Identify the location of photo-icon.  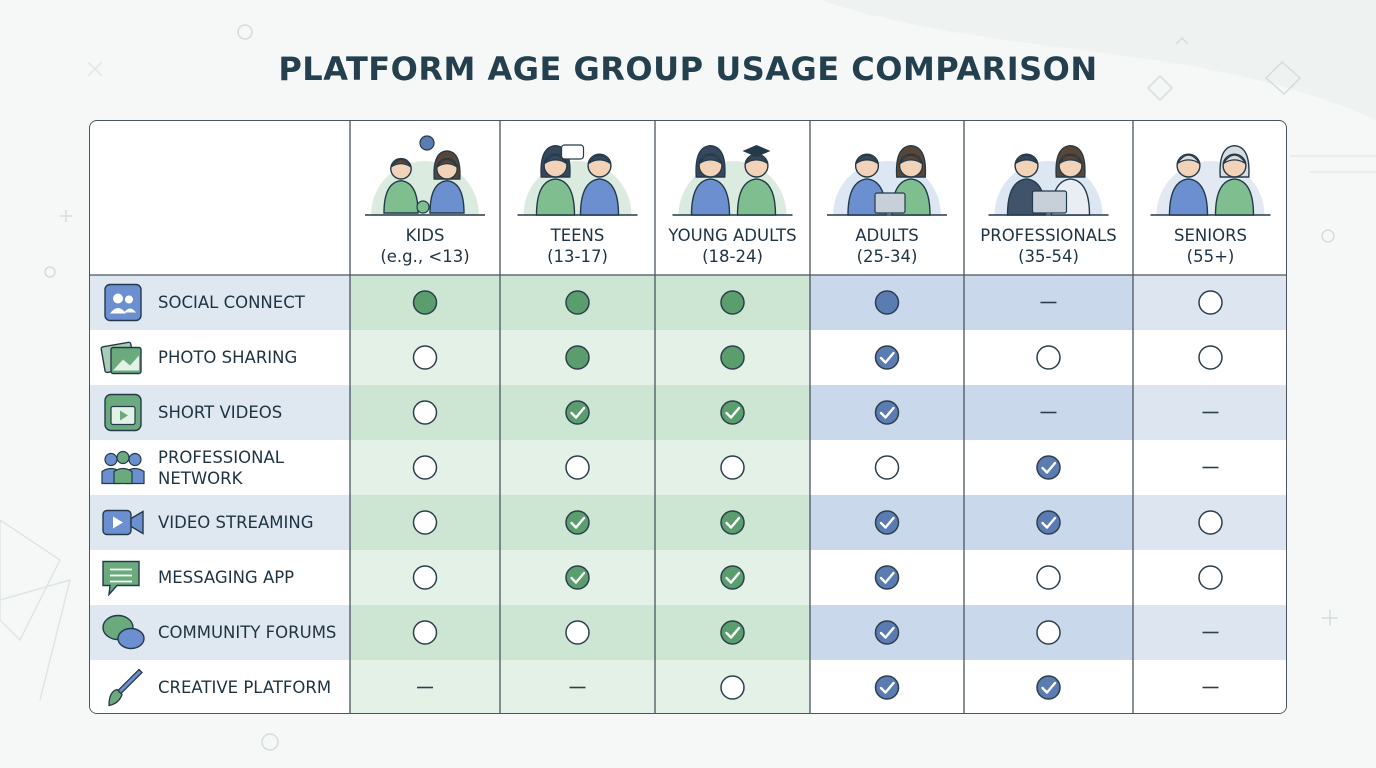
(121, 358).